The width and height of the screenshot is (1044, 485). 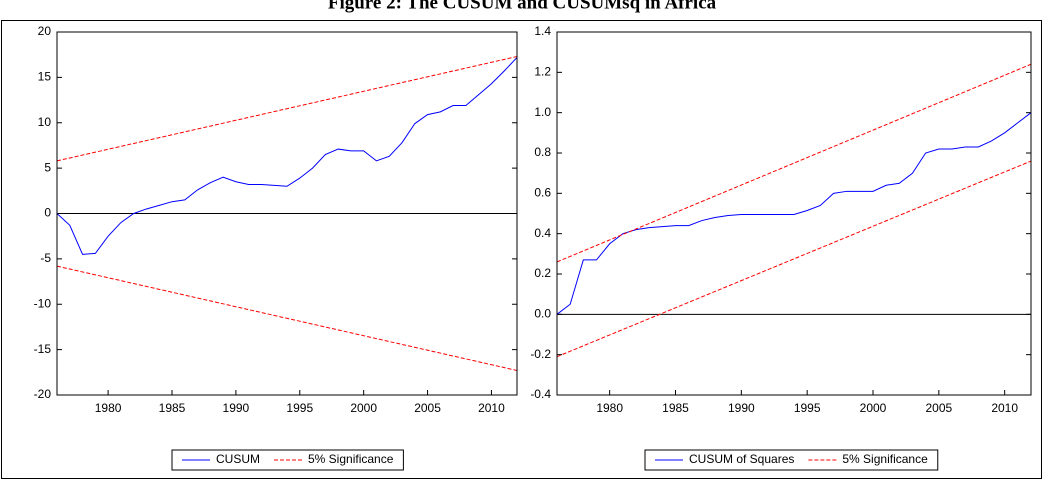 What do you see at coordinates (542, 233) in the screenshot?
I see `y-tick-label: 0.4` at bounding box center [542, 233].